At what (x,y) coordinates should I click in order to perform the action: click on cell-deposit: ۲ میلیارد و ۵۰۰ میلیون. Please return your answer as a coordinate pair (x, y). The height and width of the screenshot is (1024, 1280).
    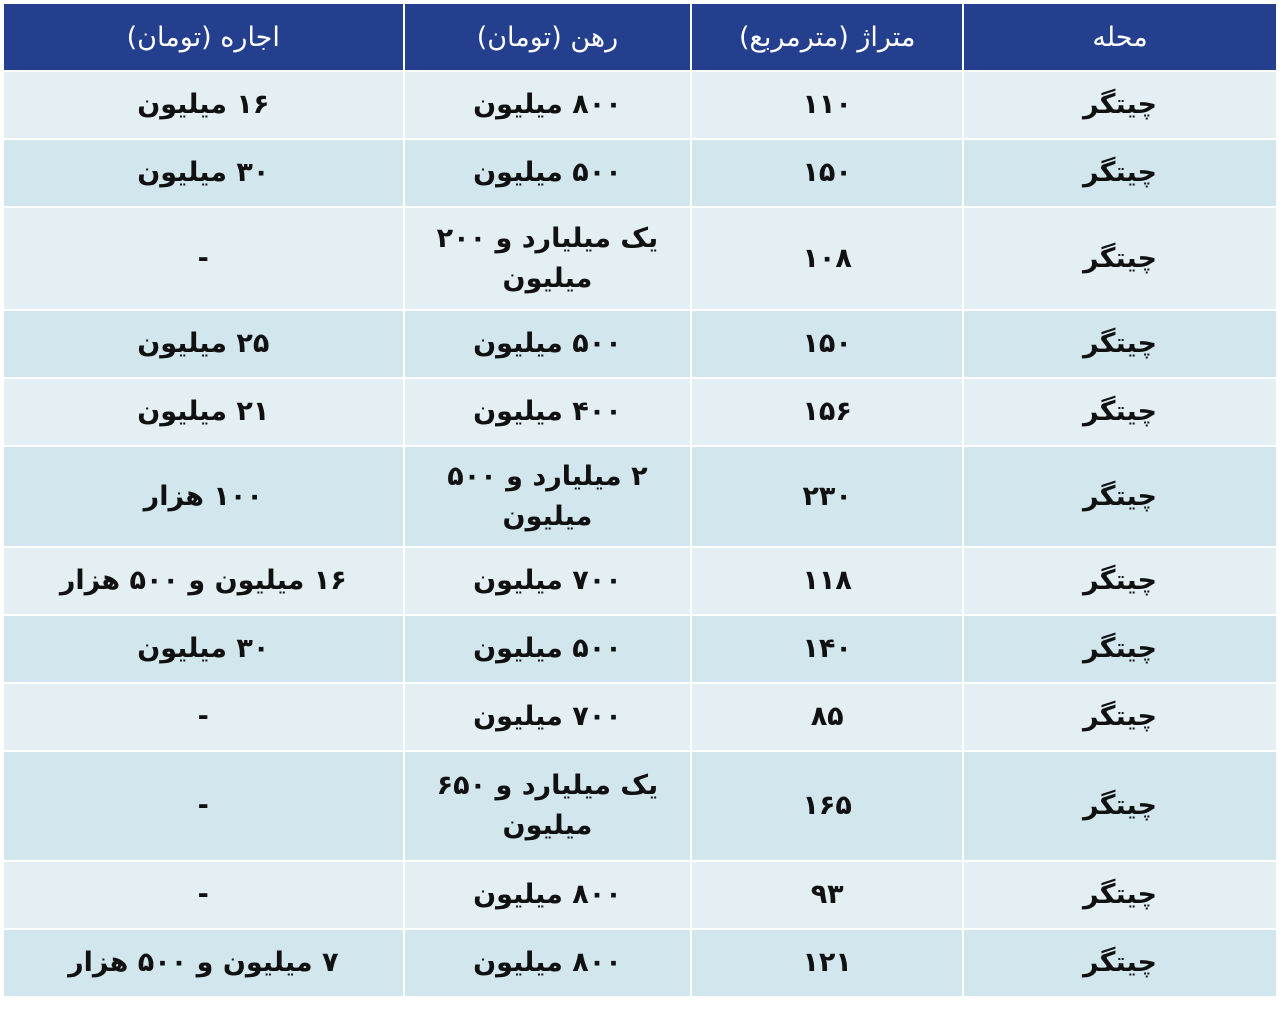
    Looking at the image, I should click on (547, 496).